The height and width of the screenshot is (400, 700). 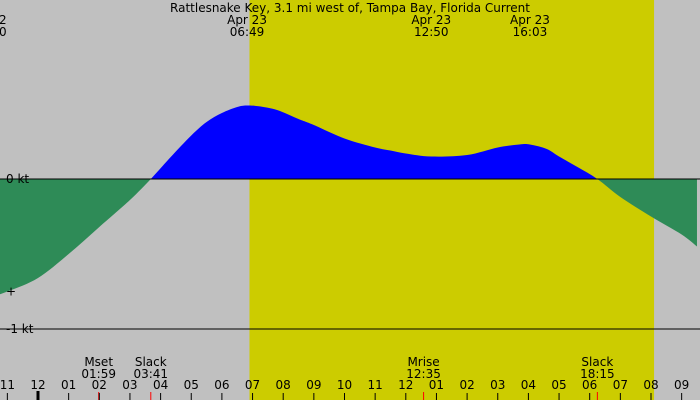 I want to click on top-event-time: 12:50, so click(x=431, y=32).